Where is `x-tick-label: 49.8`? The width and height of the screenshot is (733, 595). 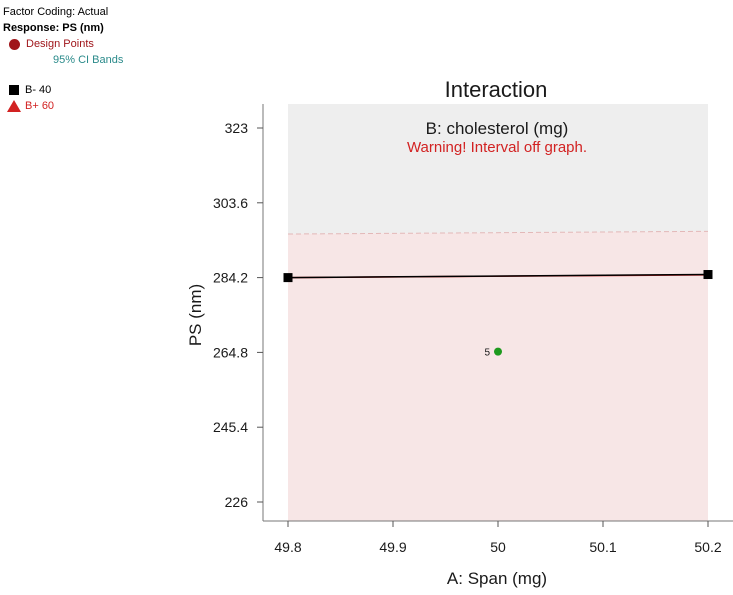 x-tick-label: 49.8 is located at coordinates (287, 547).